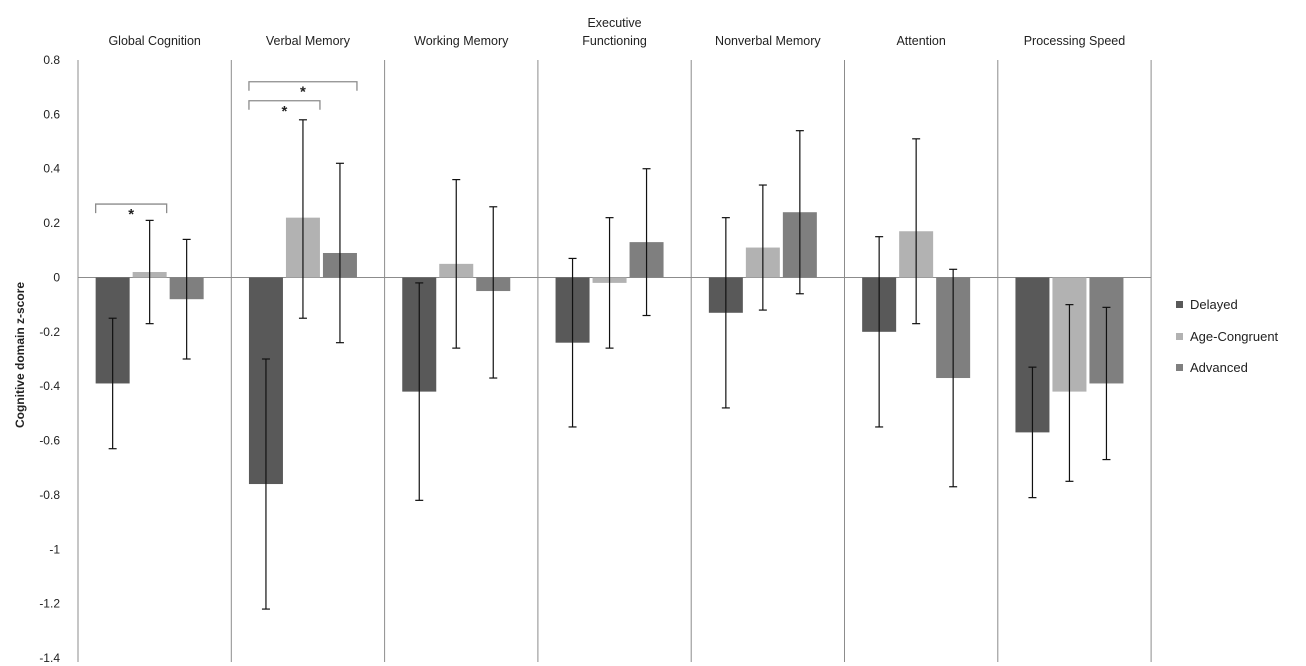 This screenshot has height=666, width=1306. I want to click on y-axis-ticks: 0.8 0.6 0.4 0.2 0 -0.2 -0.4 -0.6 -0.8 -1 -1.2 -1.4, so click(49, 359).